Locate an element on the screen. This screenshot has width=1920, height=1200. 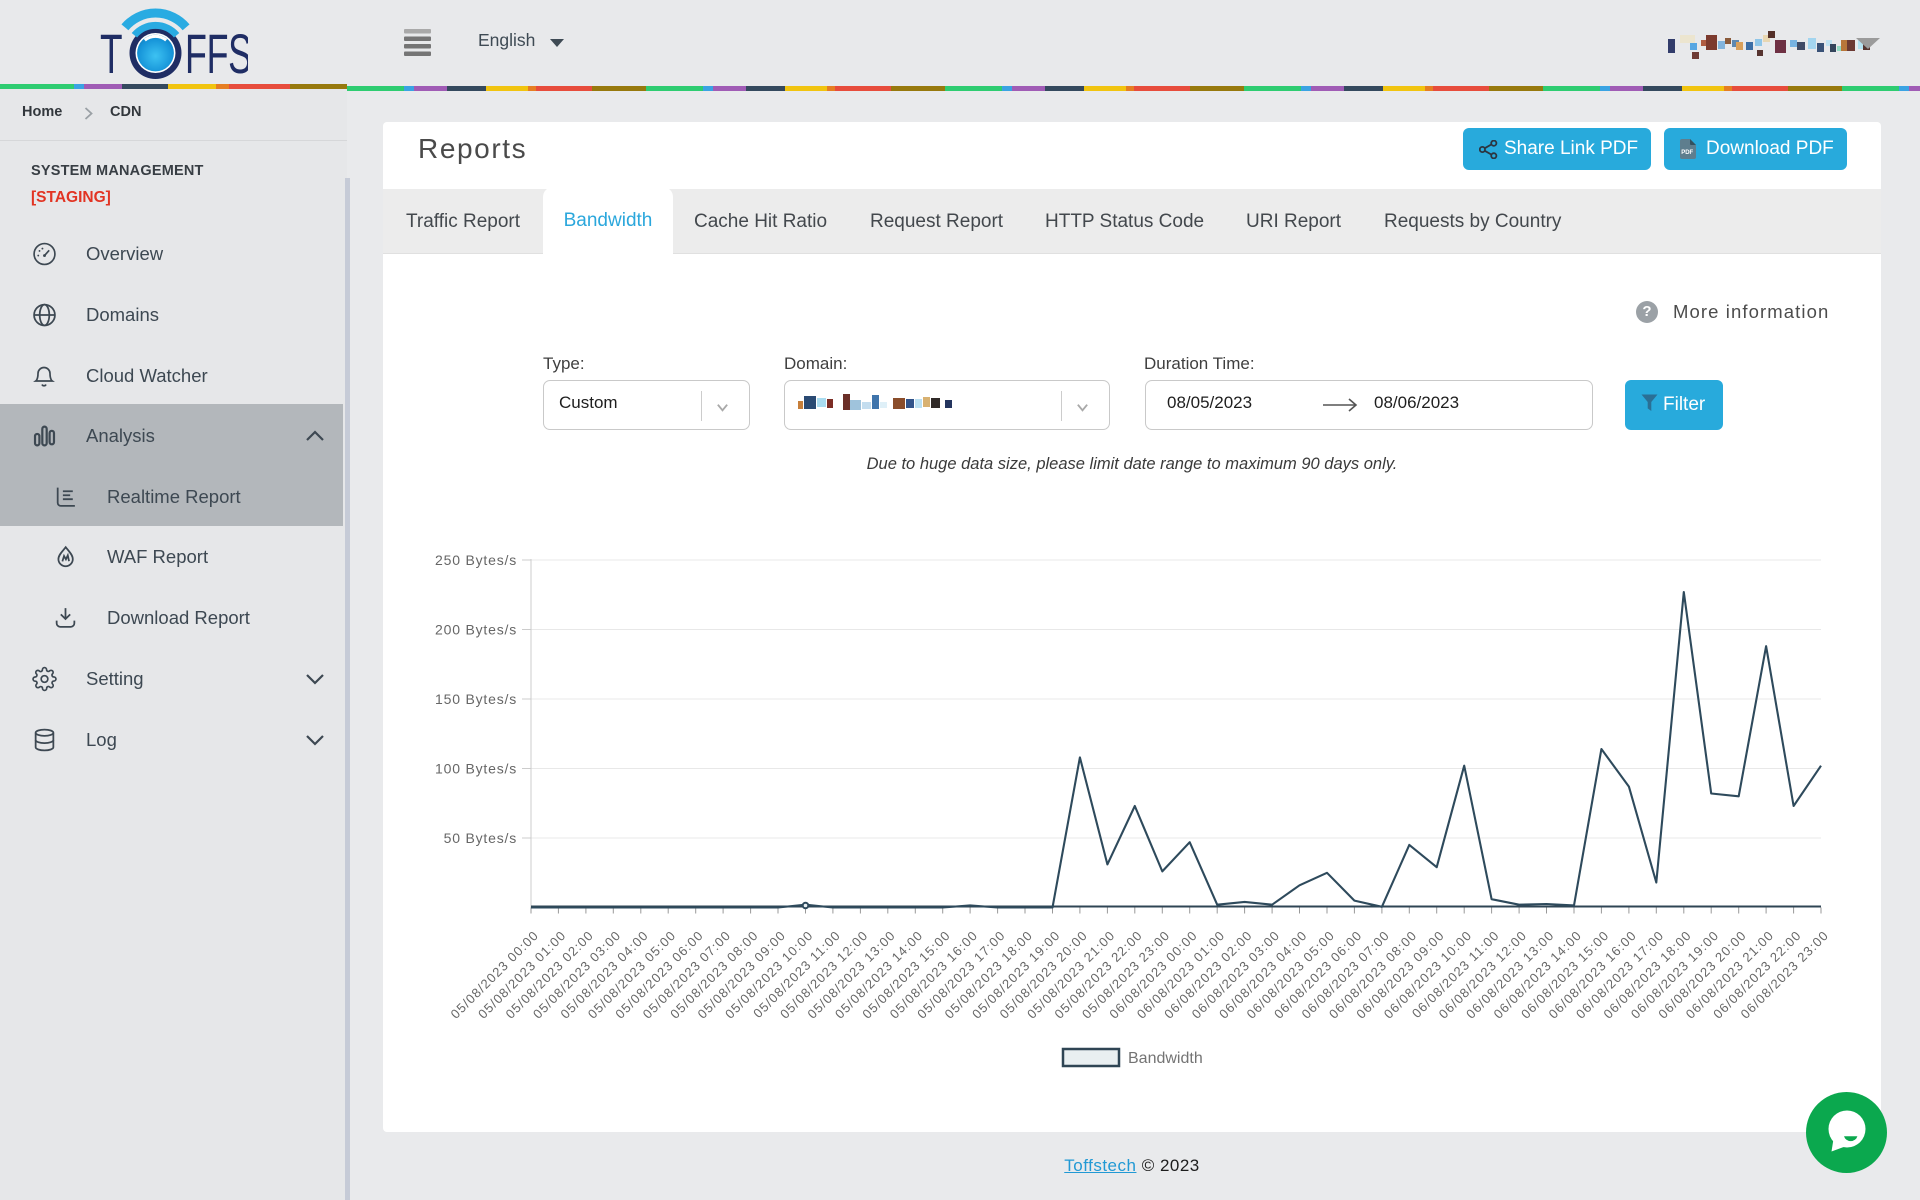
svg-text: 250 Bytes/s is located at coordinates (476, 560).